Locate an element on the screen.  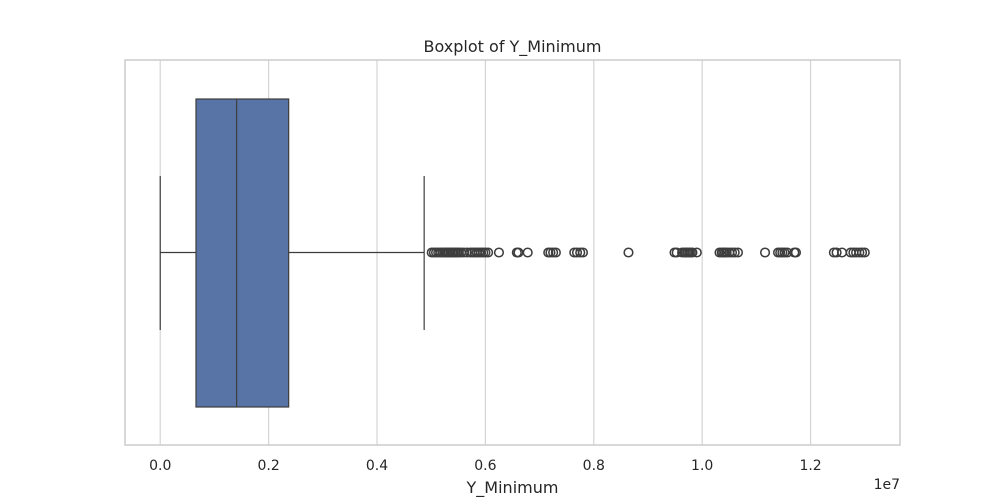
chart-title: Boxplot of Y_Minimum is located at coordinates (513, 47).